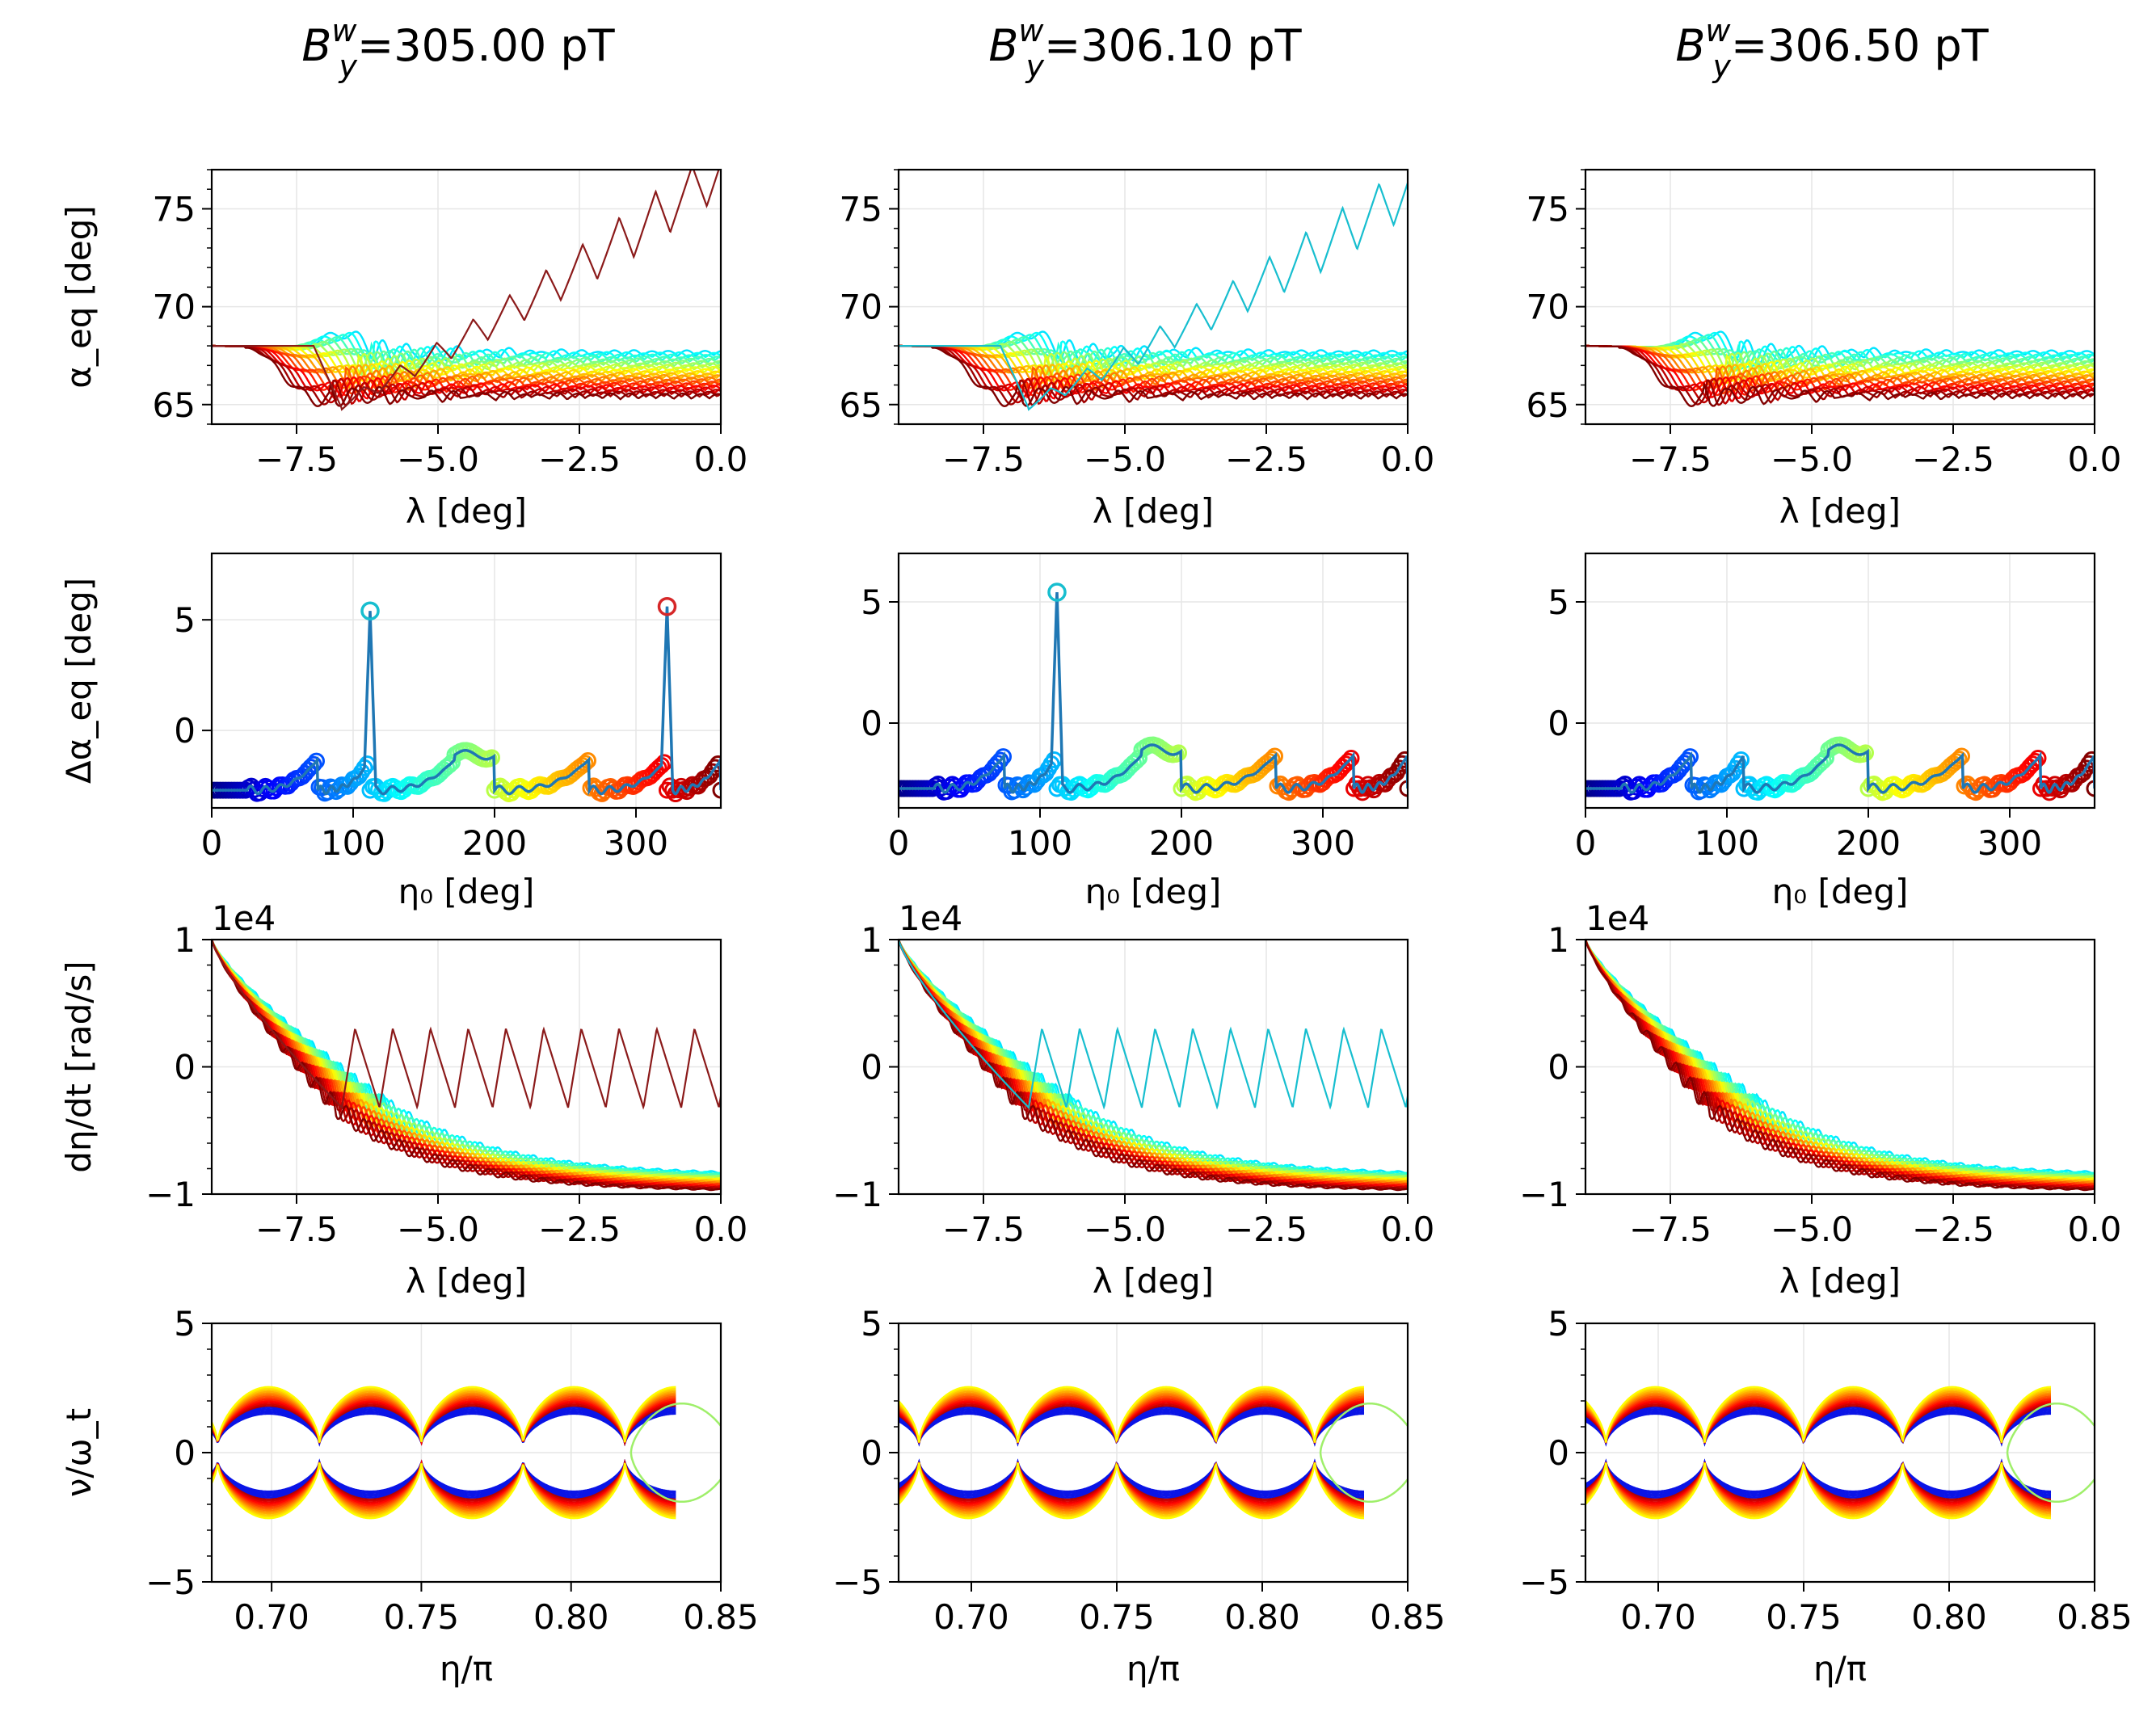 The width and height of the screenshot is (2156, 1716). Describe the element at coordinates (1727, 843) in the screenshot. I see `x-tick-label: 100` at that location.